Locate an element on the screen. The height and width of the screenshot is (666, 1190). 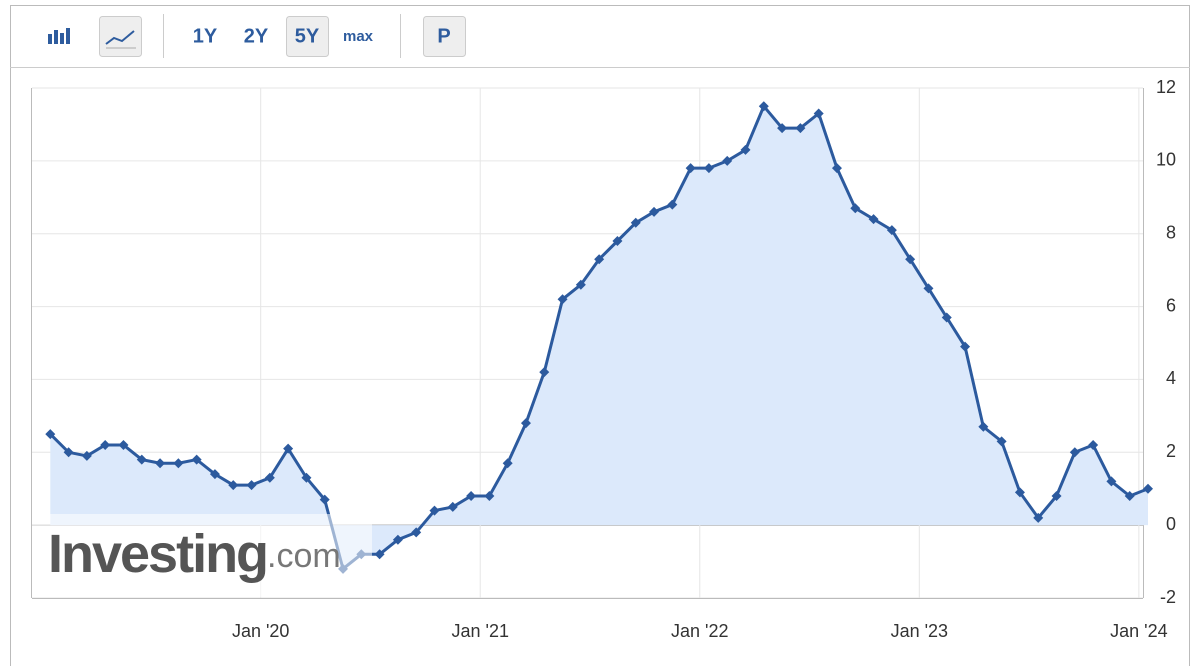
x-tick-label: Jan '20 is located at coordinates (260, 631).